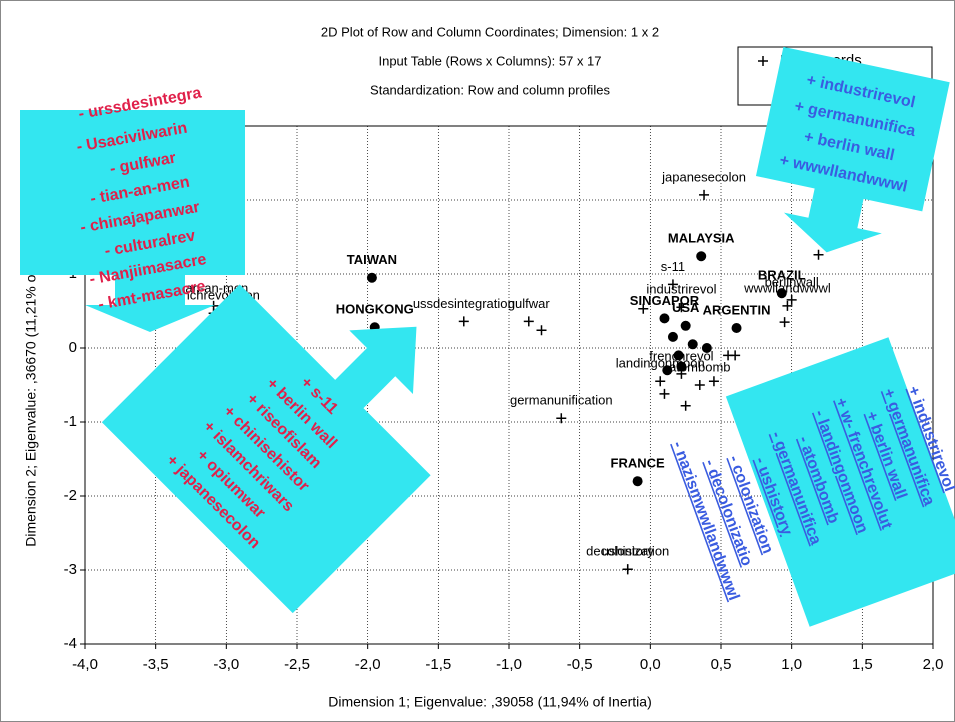  Describe the element at coordinates (70, 569) in the screenshot. I see `y-tick-label: -3` at that location.